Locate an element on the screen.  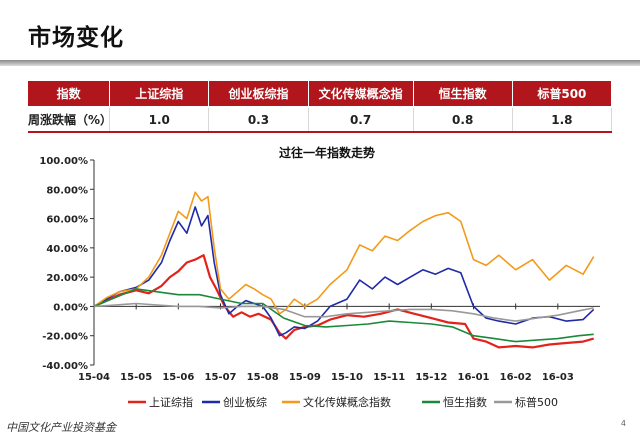
footer-logo: 中国文化产业投资基金 is located at coordinates (61, 427).